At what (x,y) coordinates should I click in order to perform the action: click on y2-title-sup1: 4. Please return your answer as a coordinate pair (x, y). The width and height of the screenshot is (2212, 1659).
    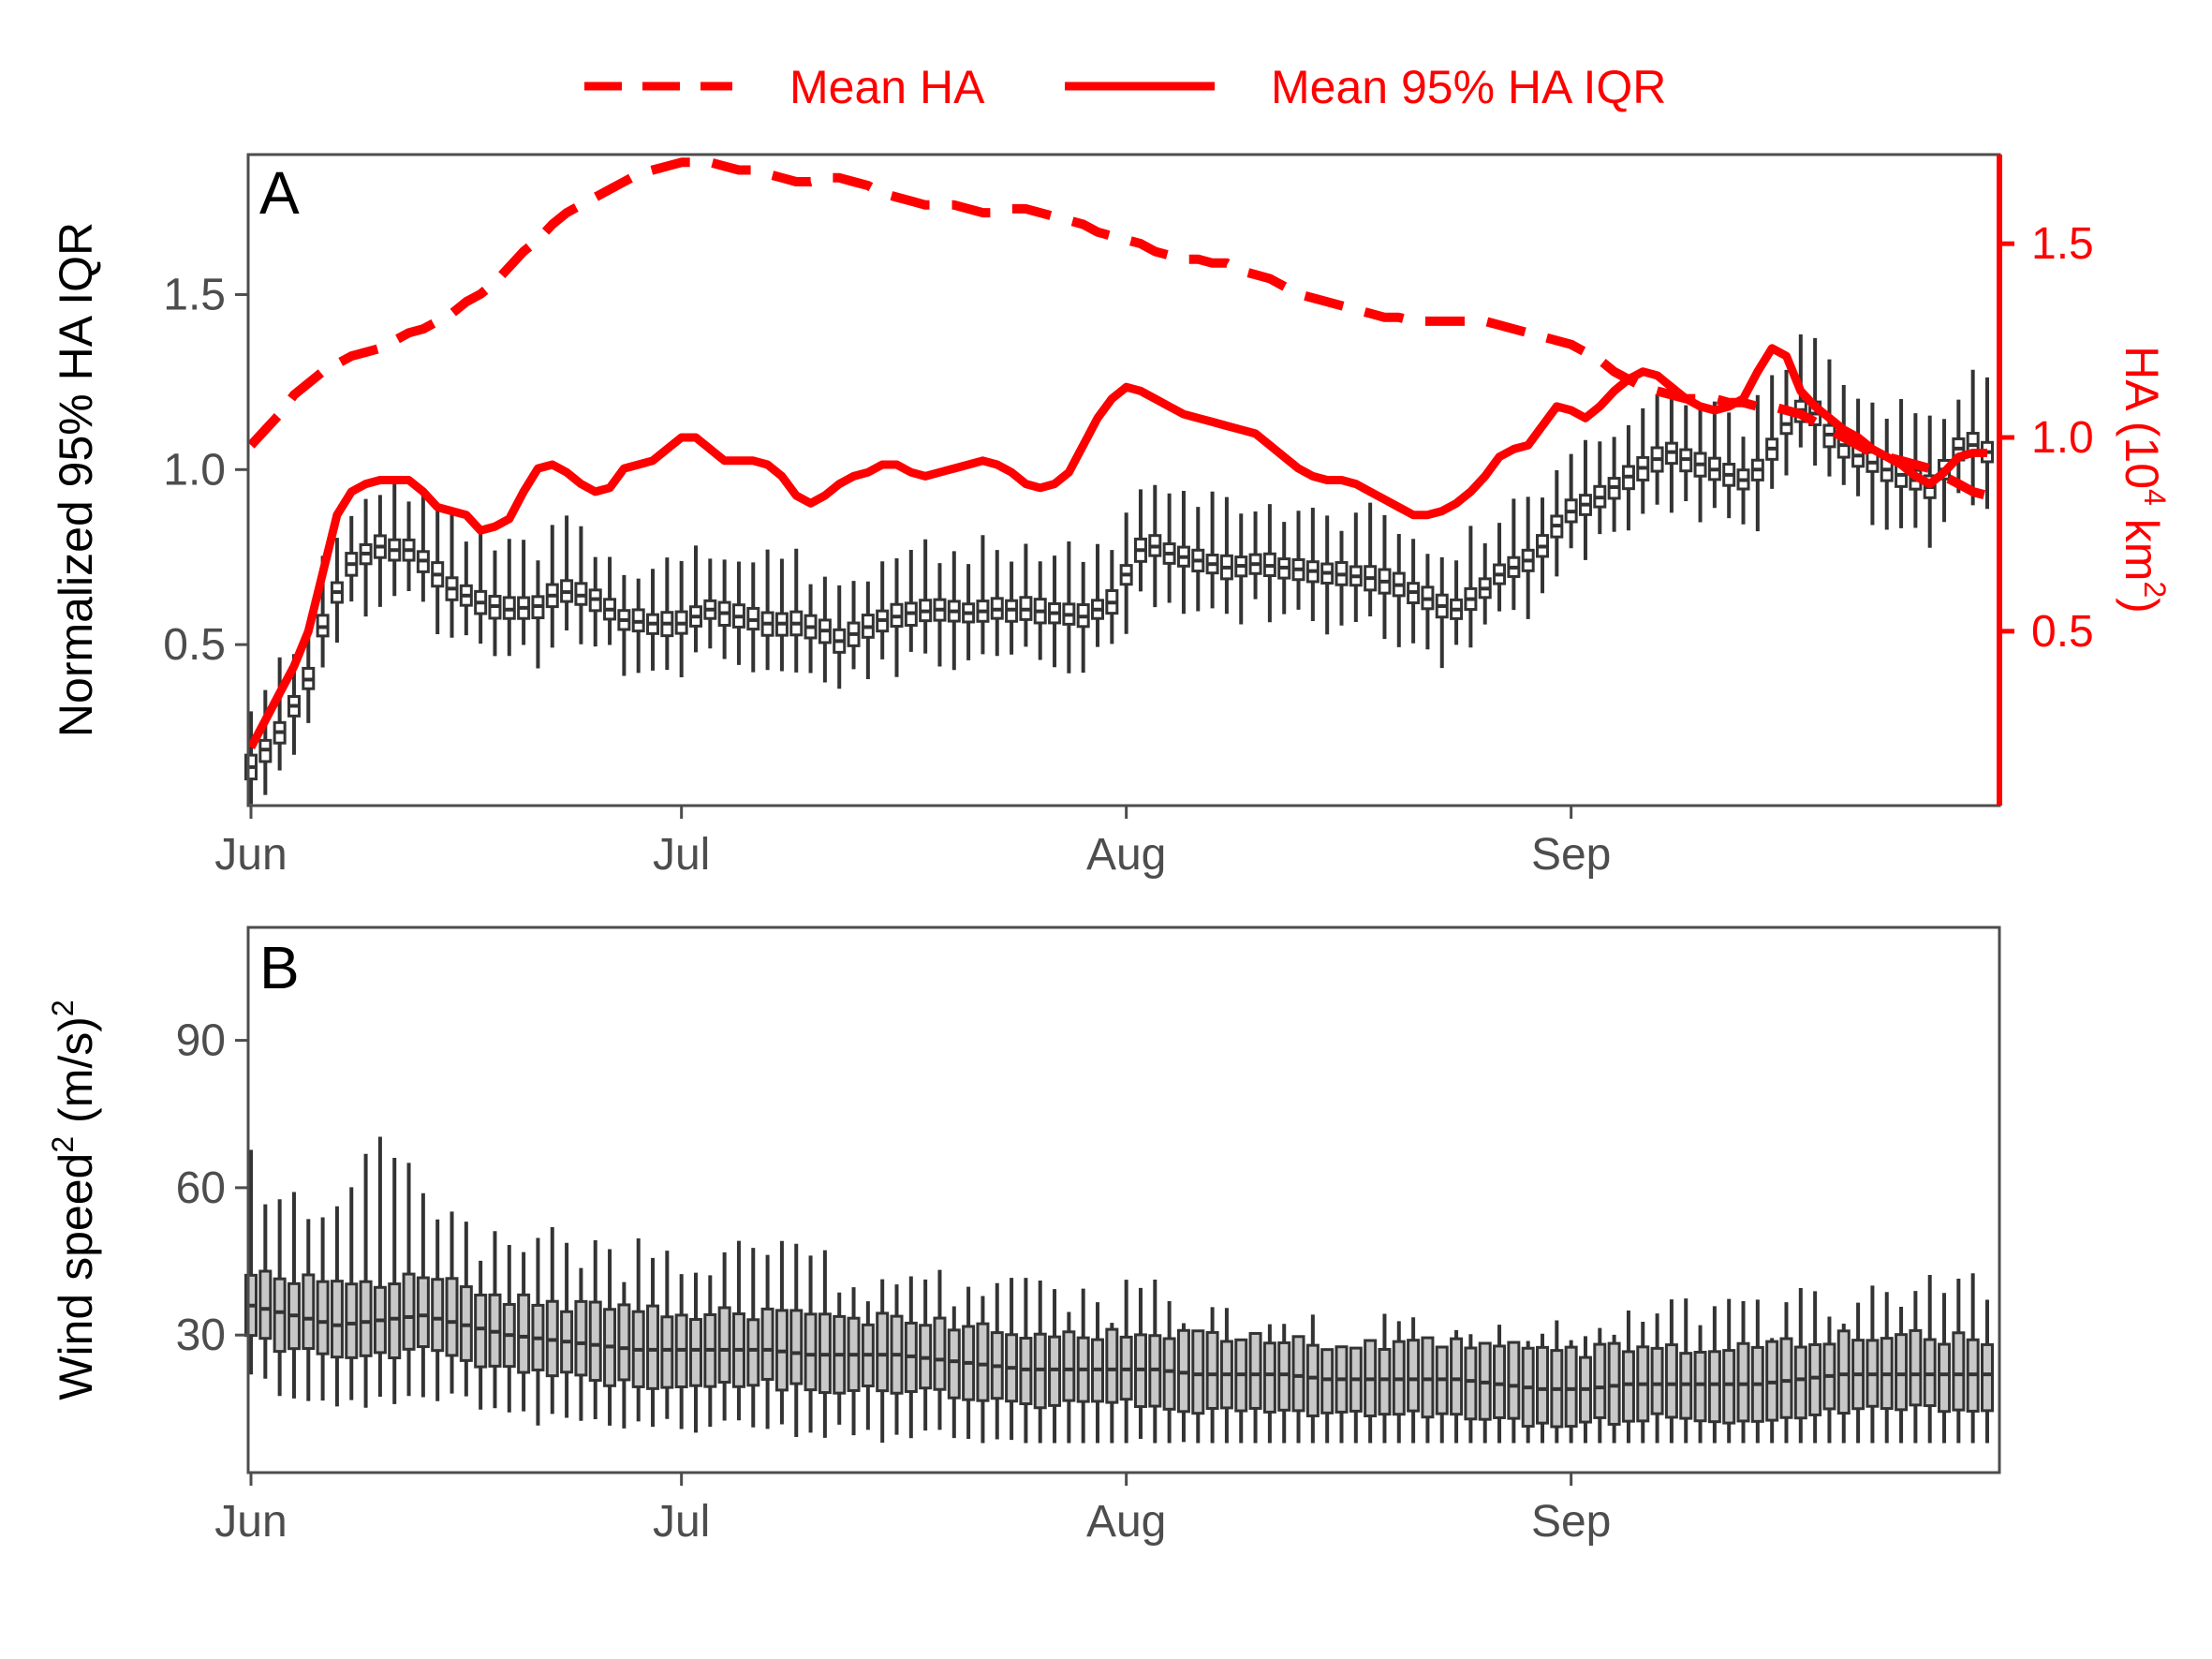
    Looking at the image, I should click on (2155, 498).